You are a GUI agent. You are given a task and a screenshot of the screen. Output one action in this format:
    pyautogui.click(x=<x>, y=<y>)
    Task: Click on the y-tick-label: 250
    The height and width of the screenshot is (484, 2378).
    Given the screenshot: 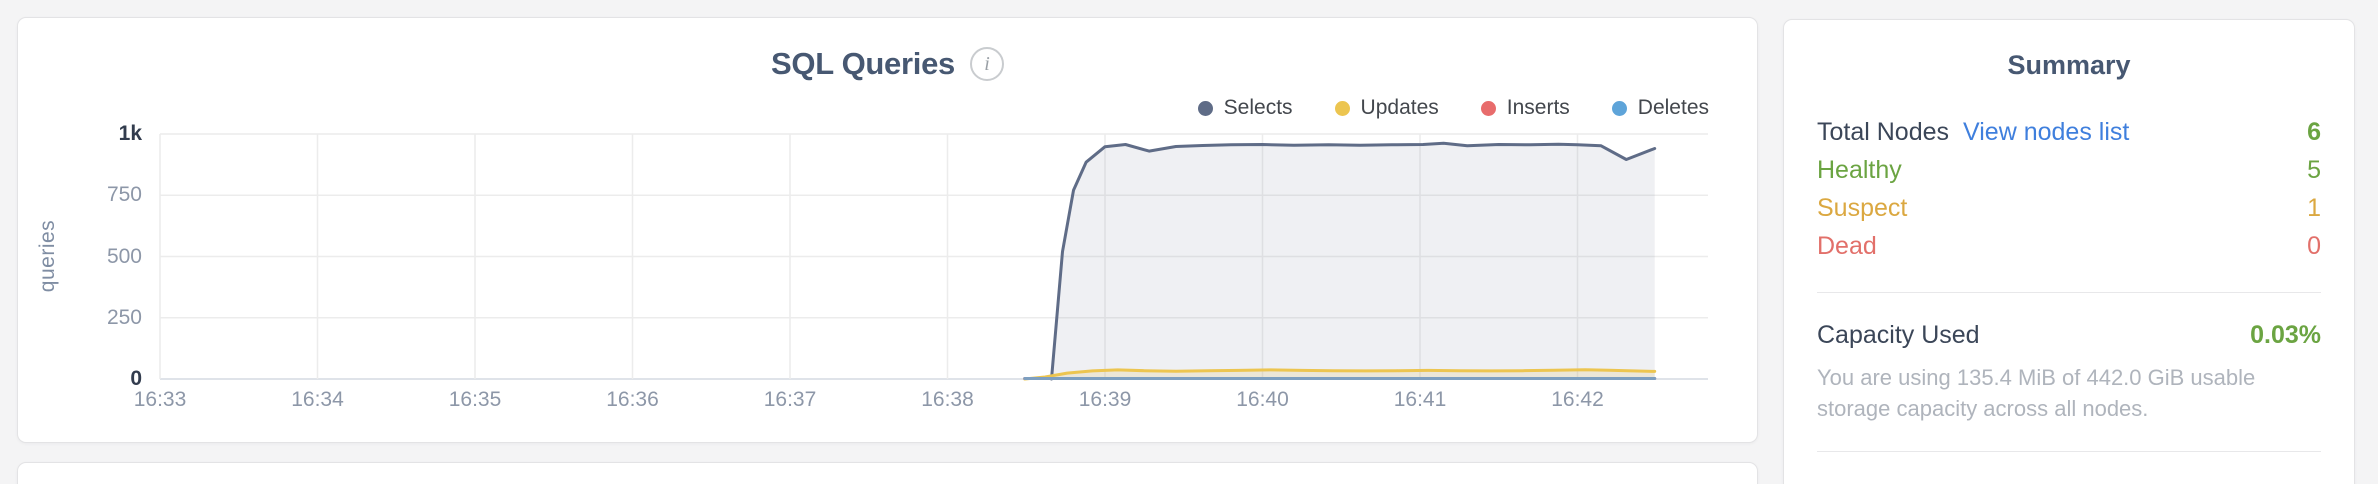 What is the action you would take?
    pyautogui.click(x=124, y=317)
    